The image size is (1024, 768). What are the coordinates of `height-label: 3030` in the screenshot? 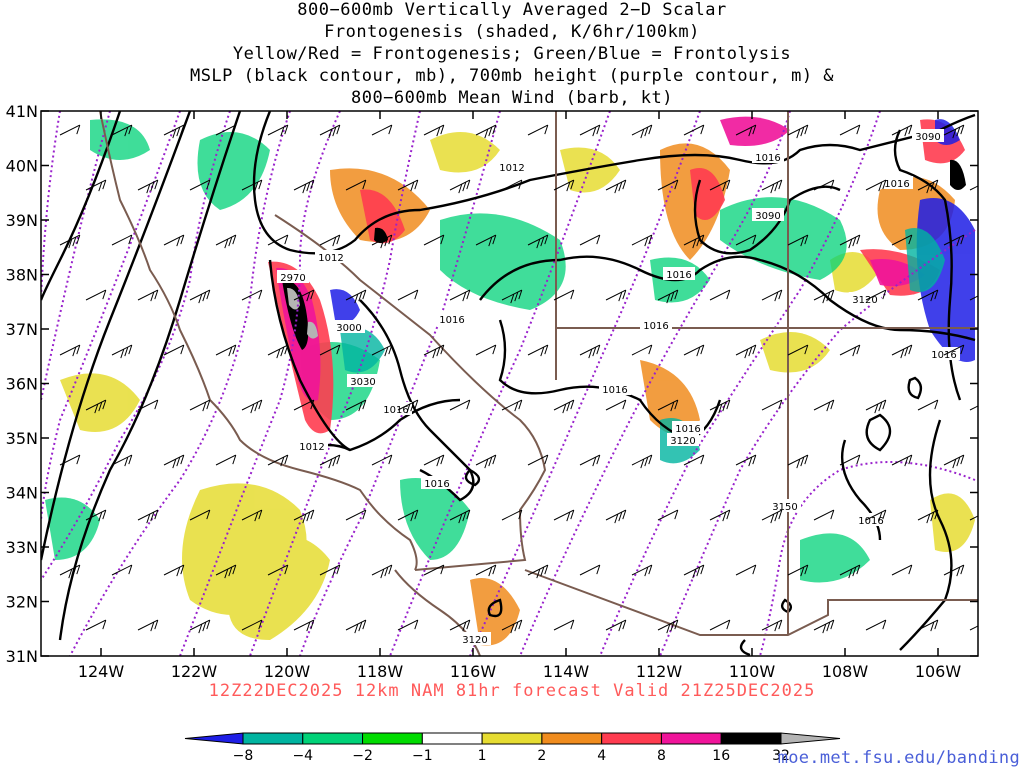 It's located at (362, 382).